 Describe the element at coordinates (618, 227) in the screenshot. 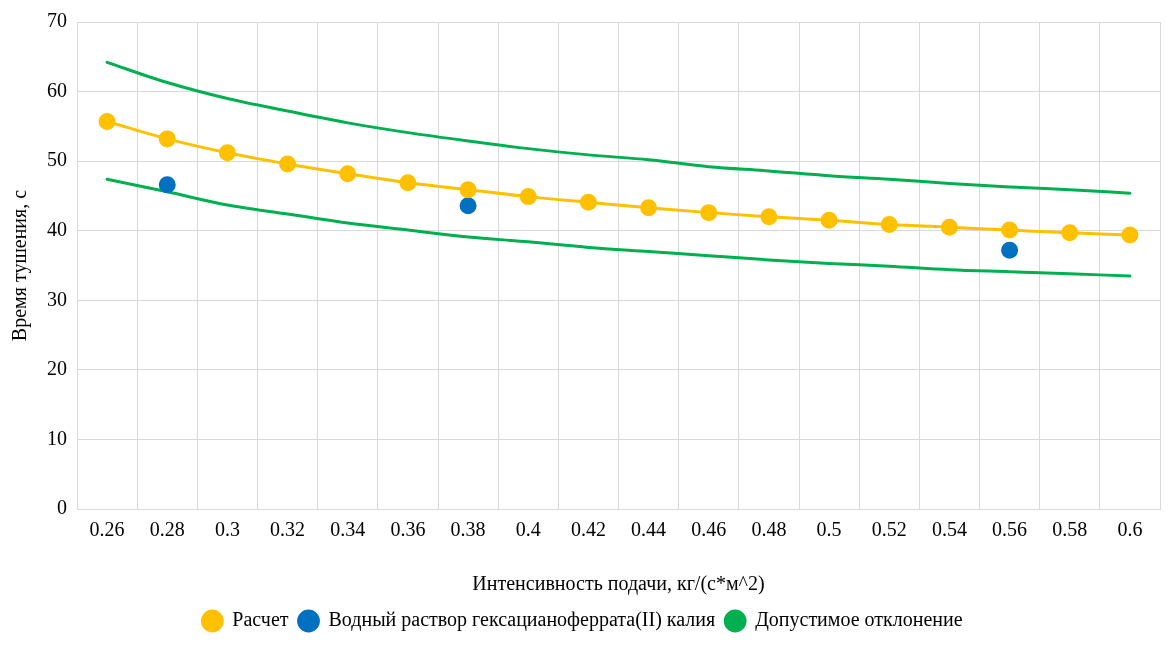

I see `line-series` at that location.